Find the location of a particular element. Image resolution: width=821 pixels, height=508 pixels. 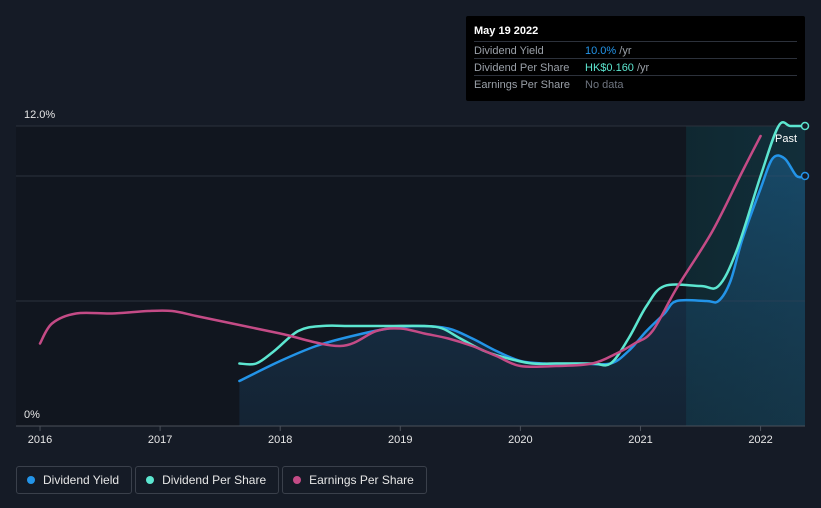

legend-item-dividend-per-share: Dividend Per Share is located at coordinates (207, 480).